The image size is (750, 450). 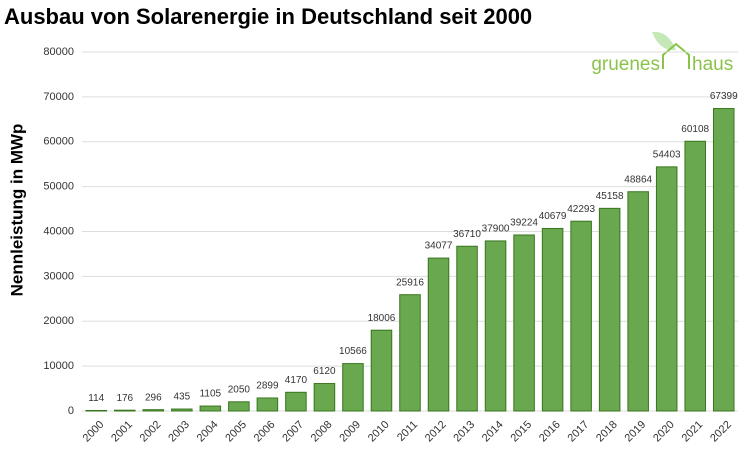 What do you see at coordinates (208, 432) in the screenshot?
I see `x-tick-label: 2004` at bounding box center [208, 432].